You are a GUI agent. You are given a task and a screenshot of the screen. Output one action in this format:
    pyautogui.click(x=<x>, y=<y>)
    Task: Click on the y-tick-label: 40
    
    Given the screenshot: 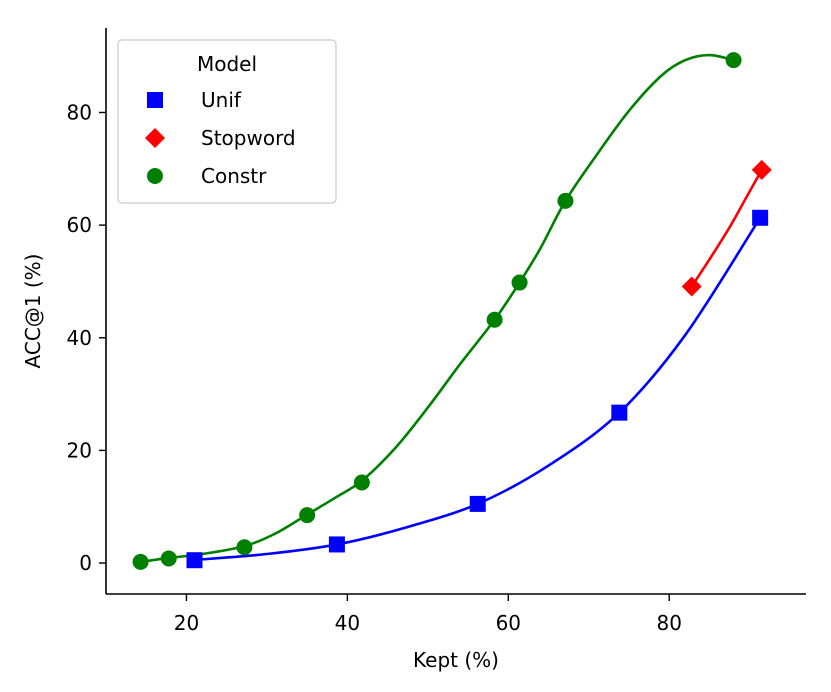 What is the action you would take?
    pyautogui.click(x=79, y=338)
    